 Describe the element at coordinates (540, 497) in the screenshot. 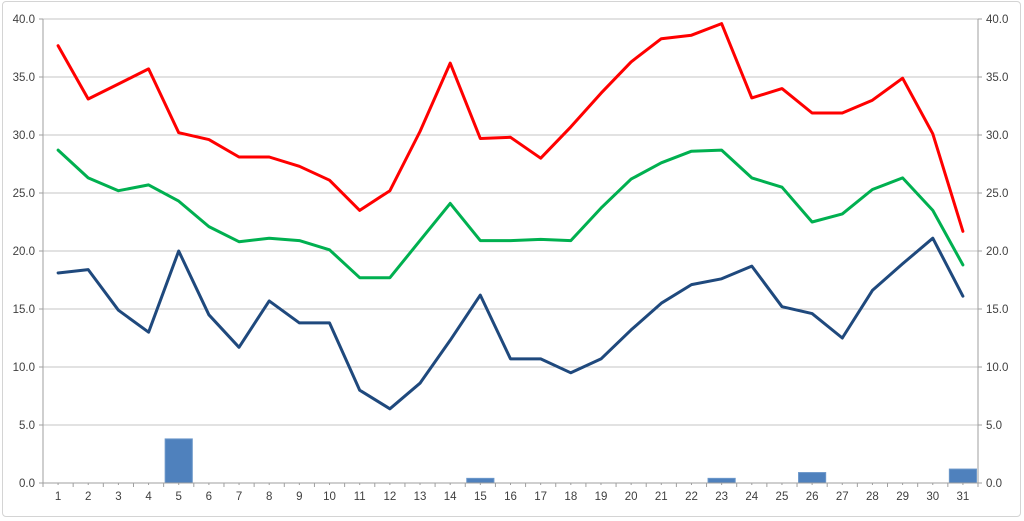

I see `x-axis-label: 17` at that location.